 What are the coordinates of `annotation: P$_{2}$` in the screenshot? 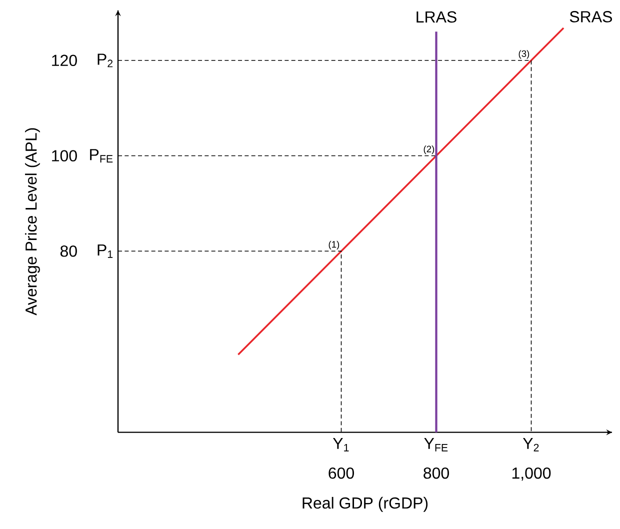 It's located at (105, 60).